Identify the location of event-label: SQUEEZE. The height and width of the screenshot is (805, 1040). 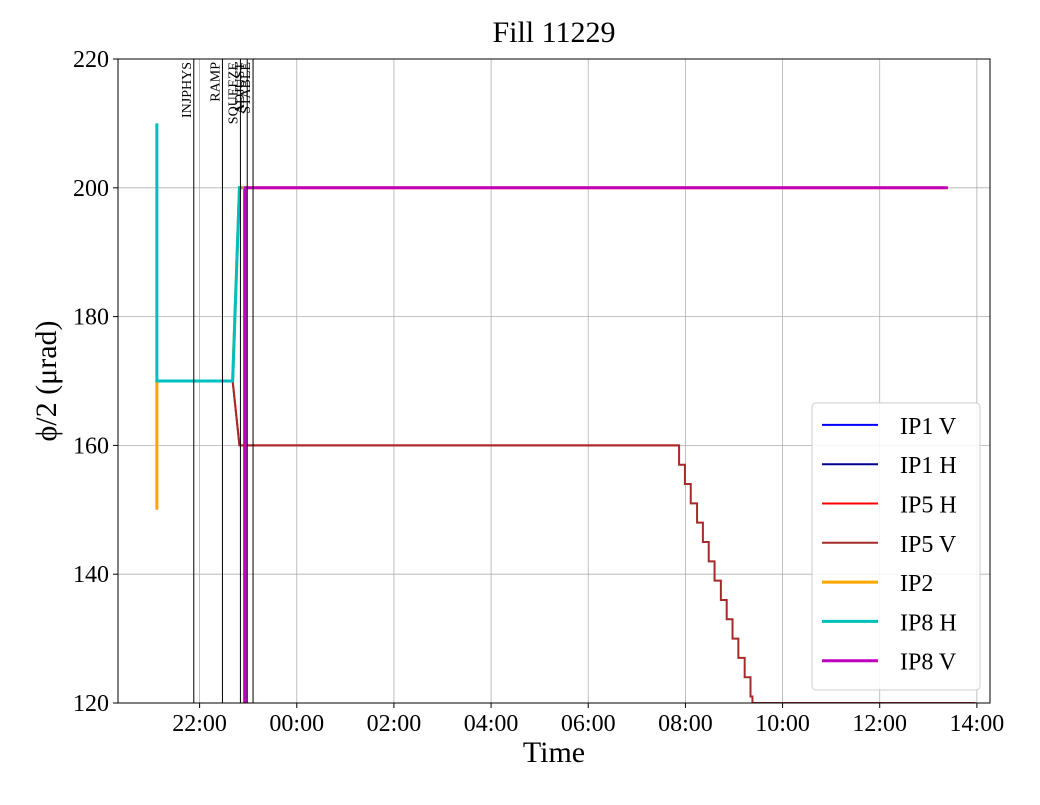
(233, 93).